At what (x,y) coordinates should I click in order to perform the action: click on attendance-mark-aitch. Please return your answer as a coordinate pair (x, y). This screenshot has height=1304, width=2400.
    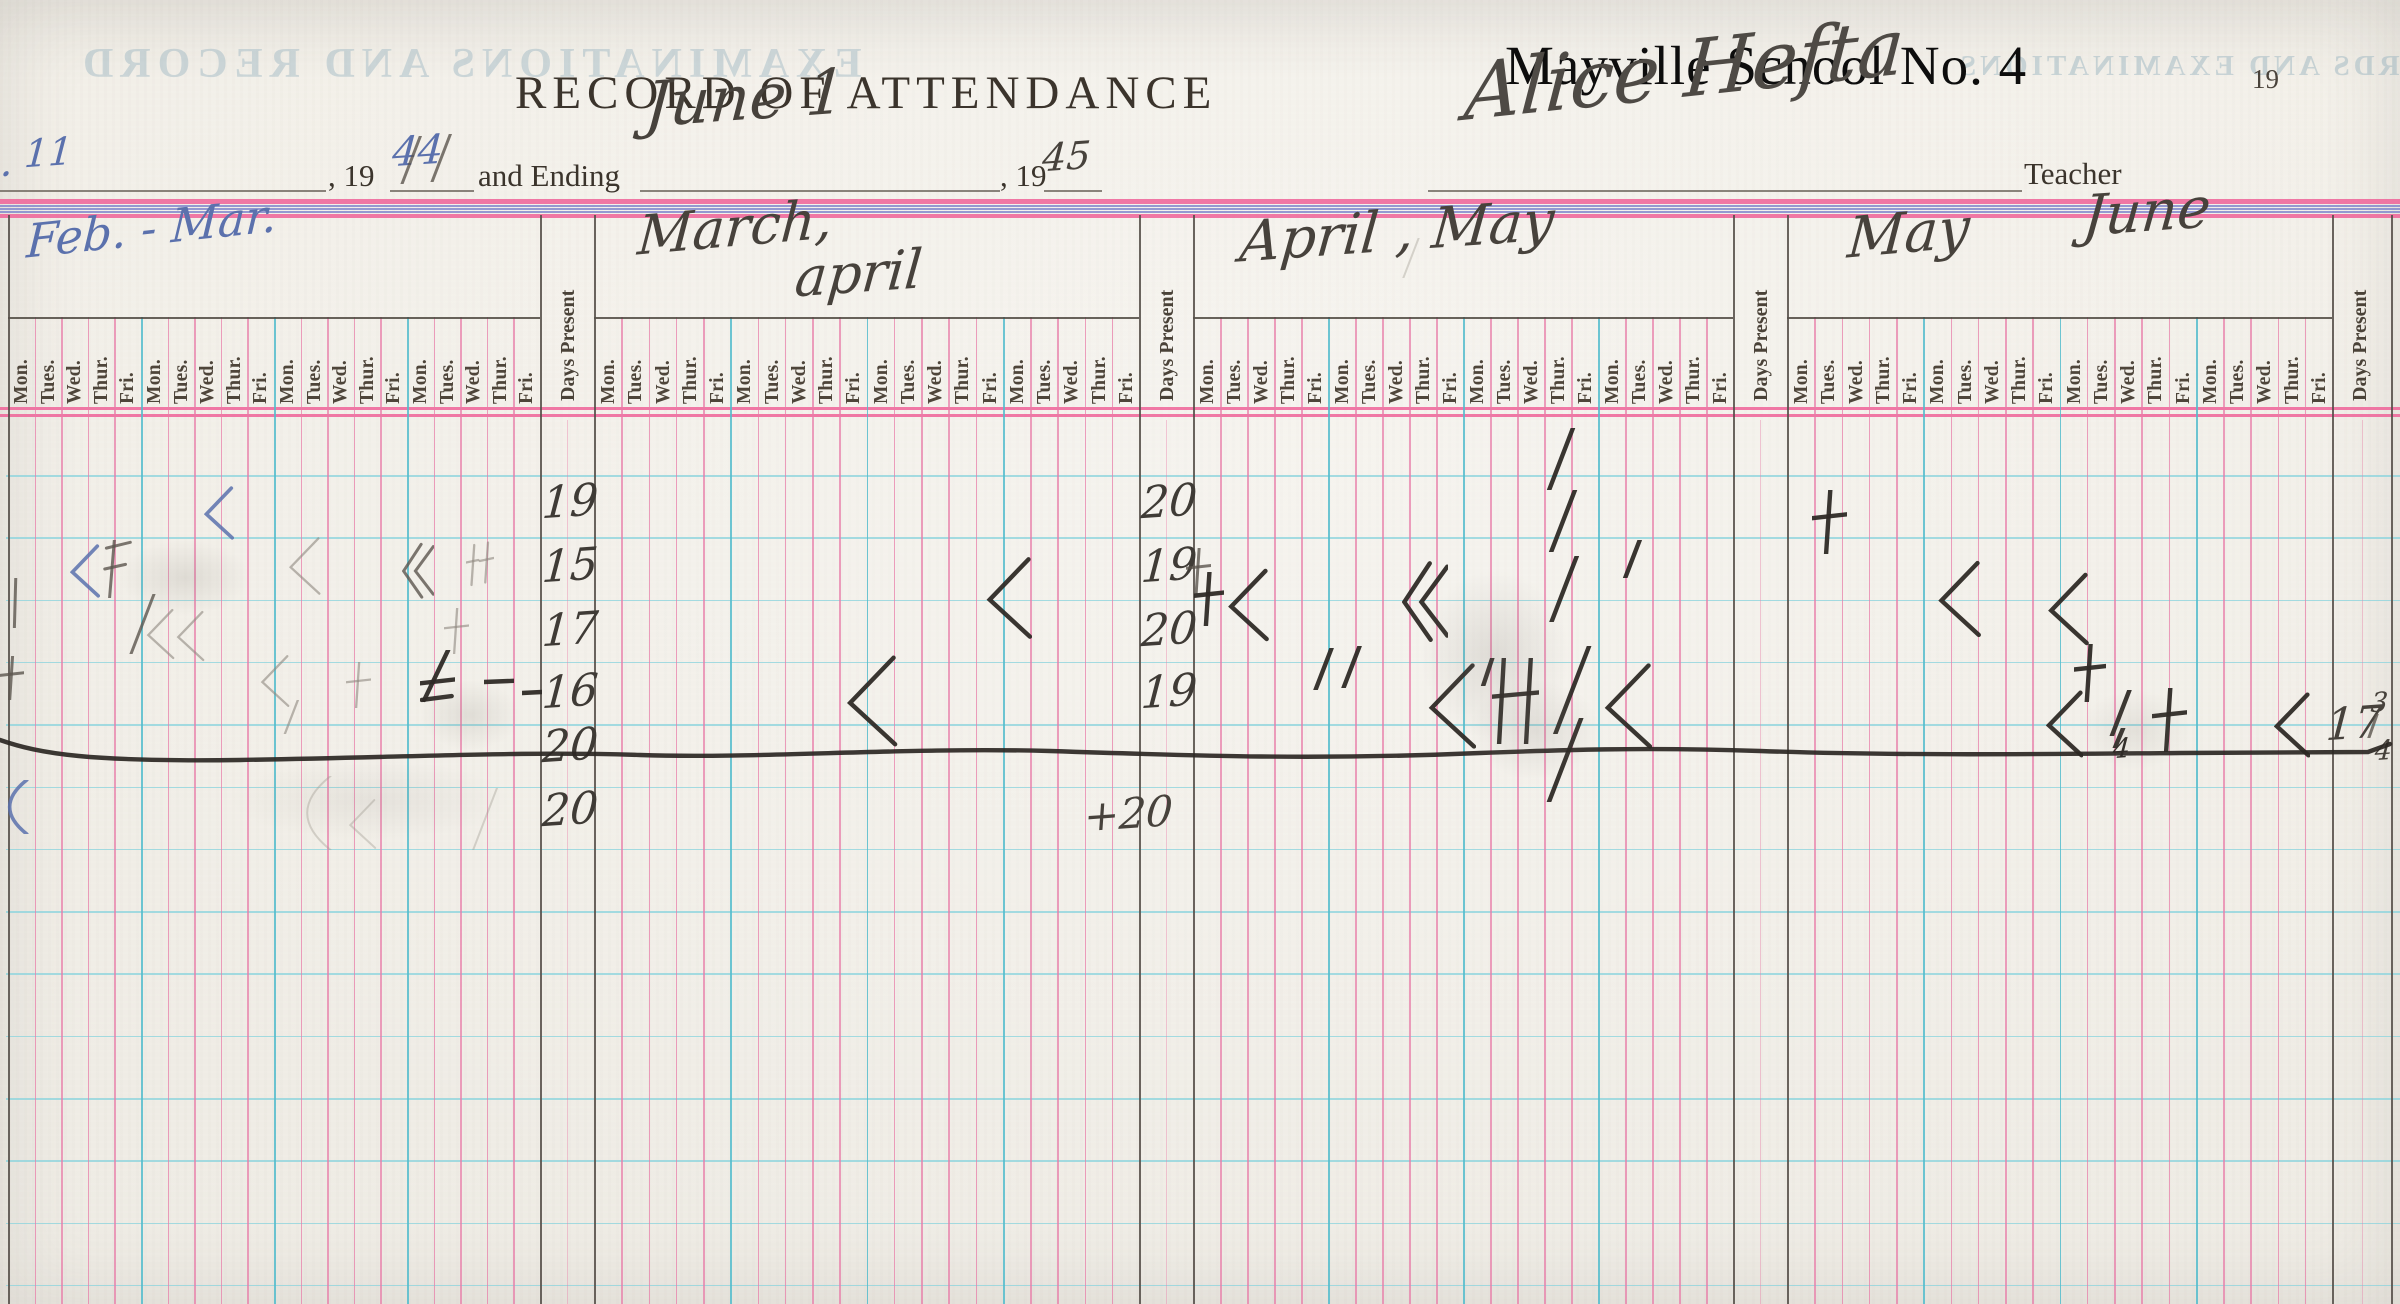
    Looking at the image, I should click on (1516, 701).